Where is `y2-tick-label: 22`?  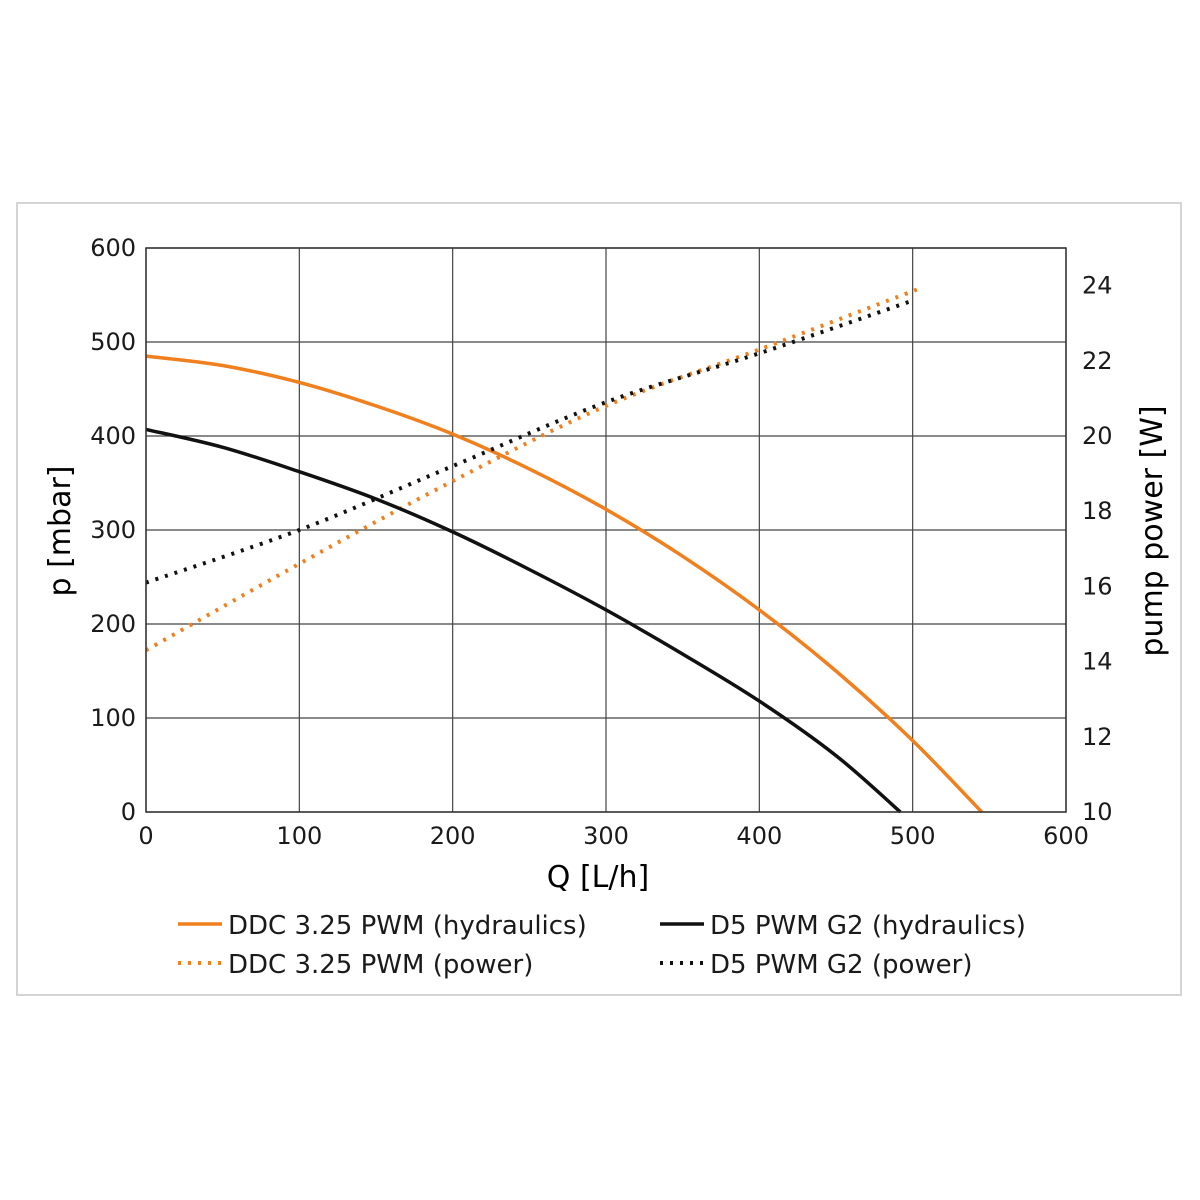 y2-tick-label: 22 is located at coordinates (1097, 361).